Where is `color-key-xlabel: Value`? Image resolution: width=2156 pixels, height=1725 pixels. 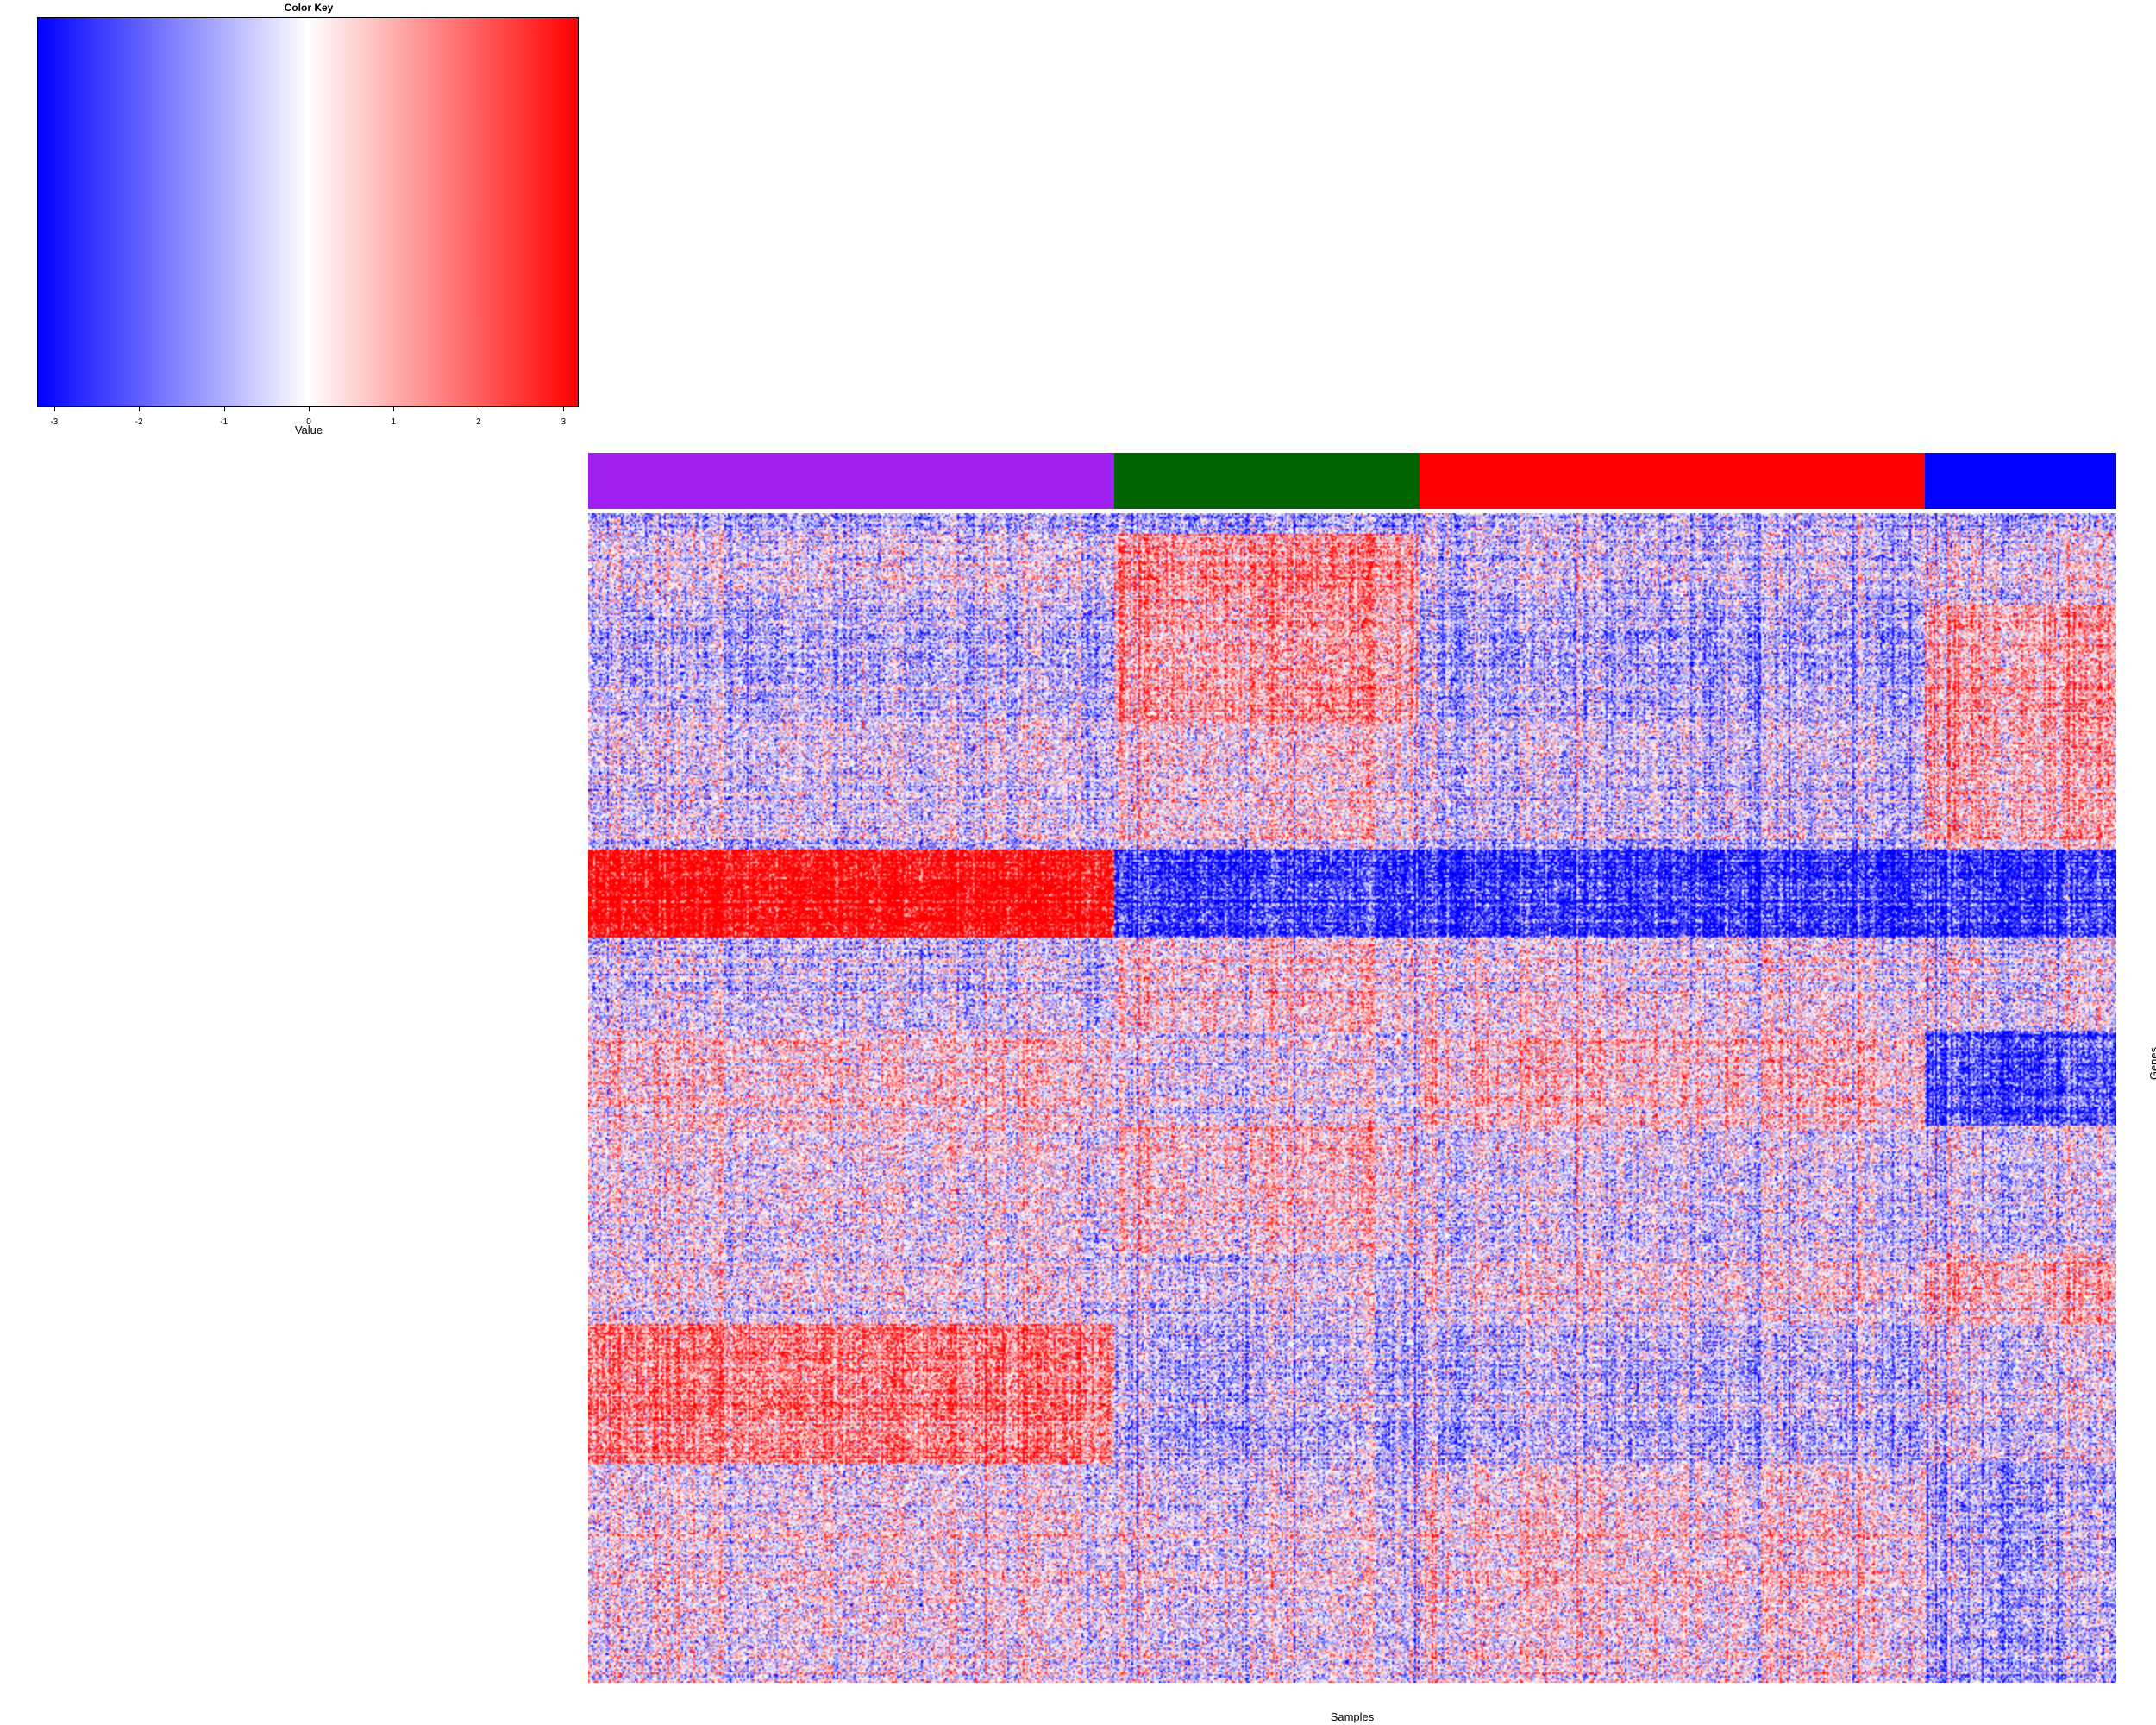
color-key-xlabel: Value is located at coordinates (308, 429).